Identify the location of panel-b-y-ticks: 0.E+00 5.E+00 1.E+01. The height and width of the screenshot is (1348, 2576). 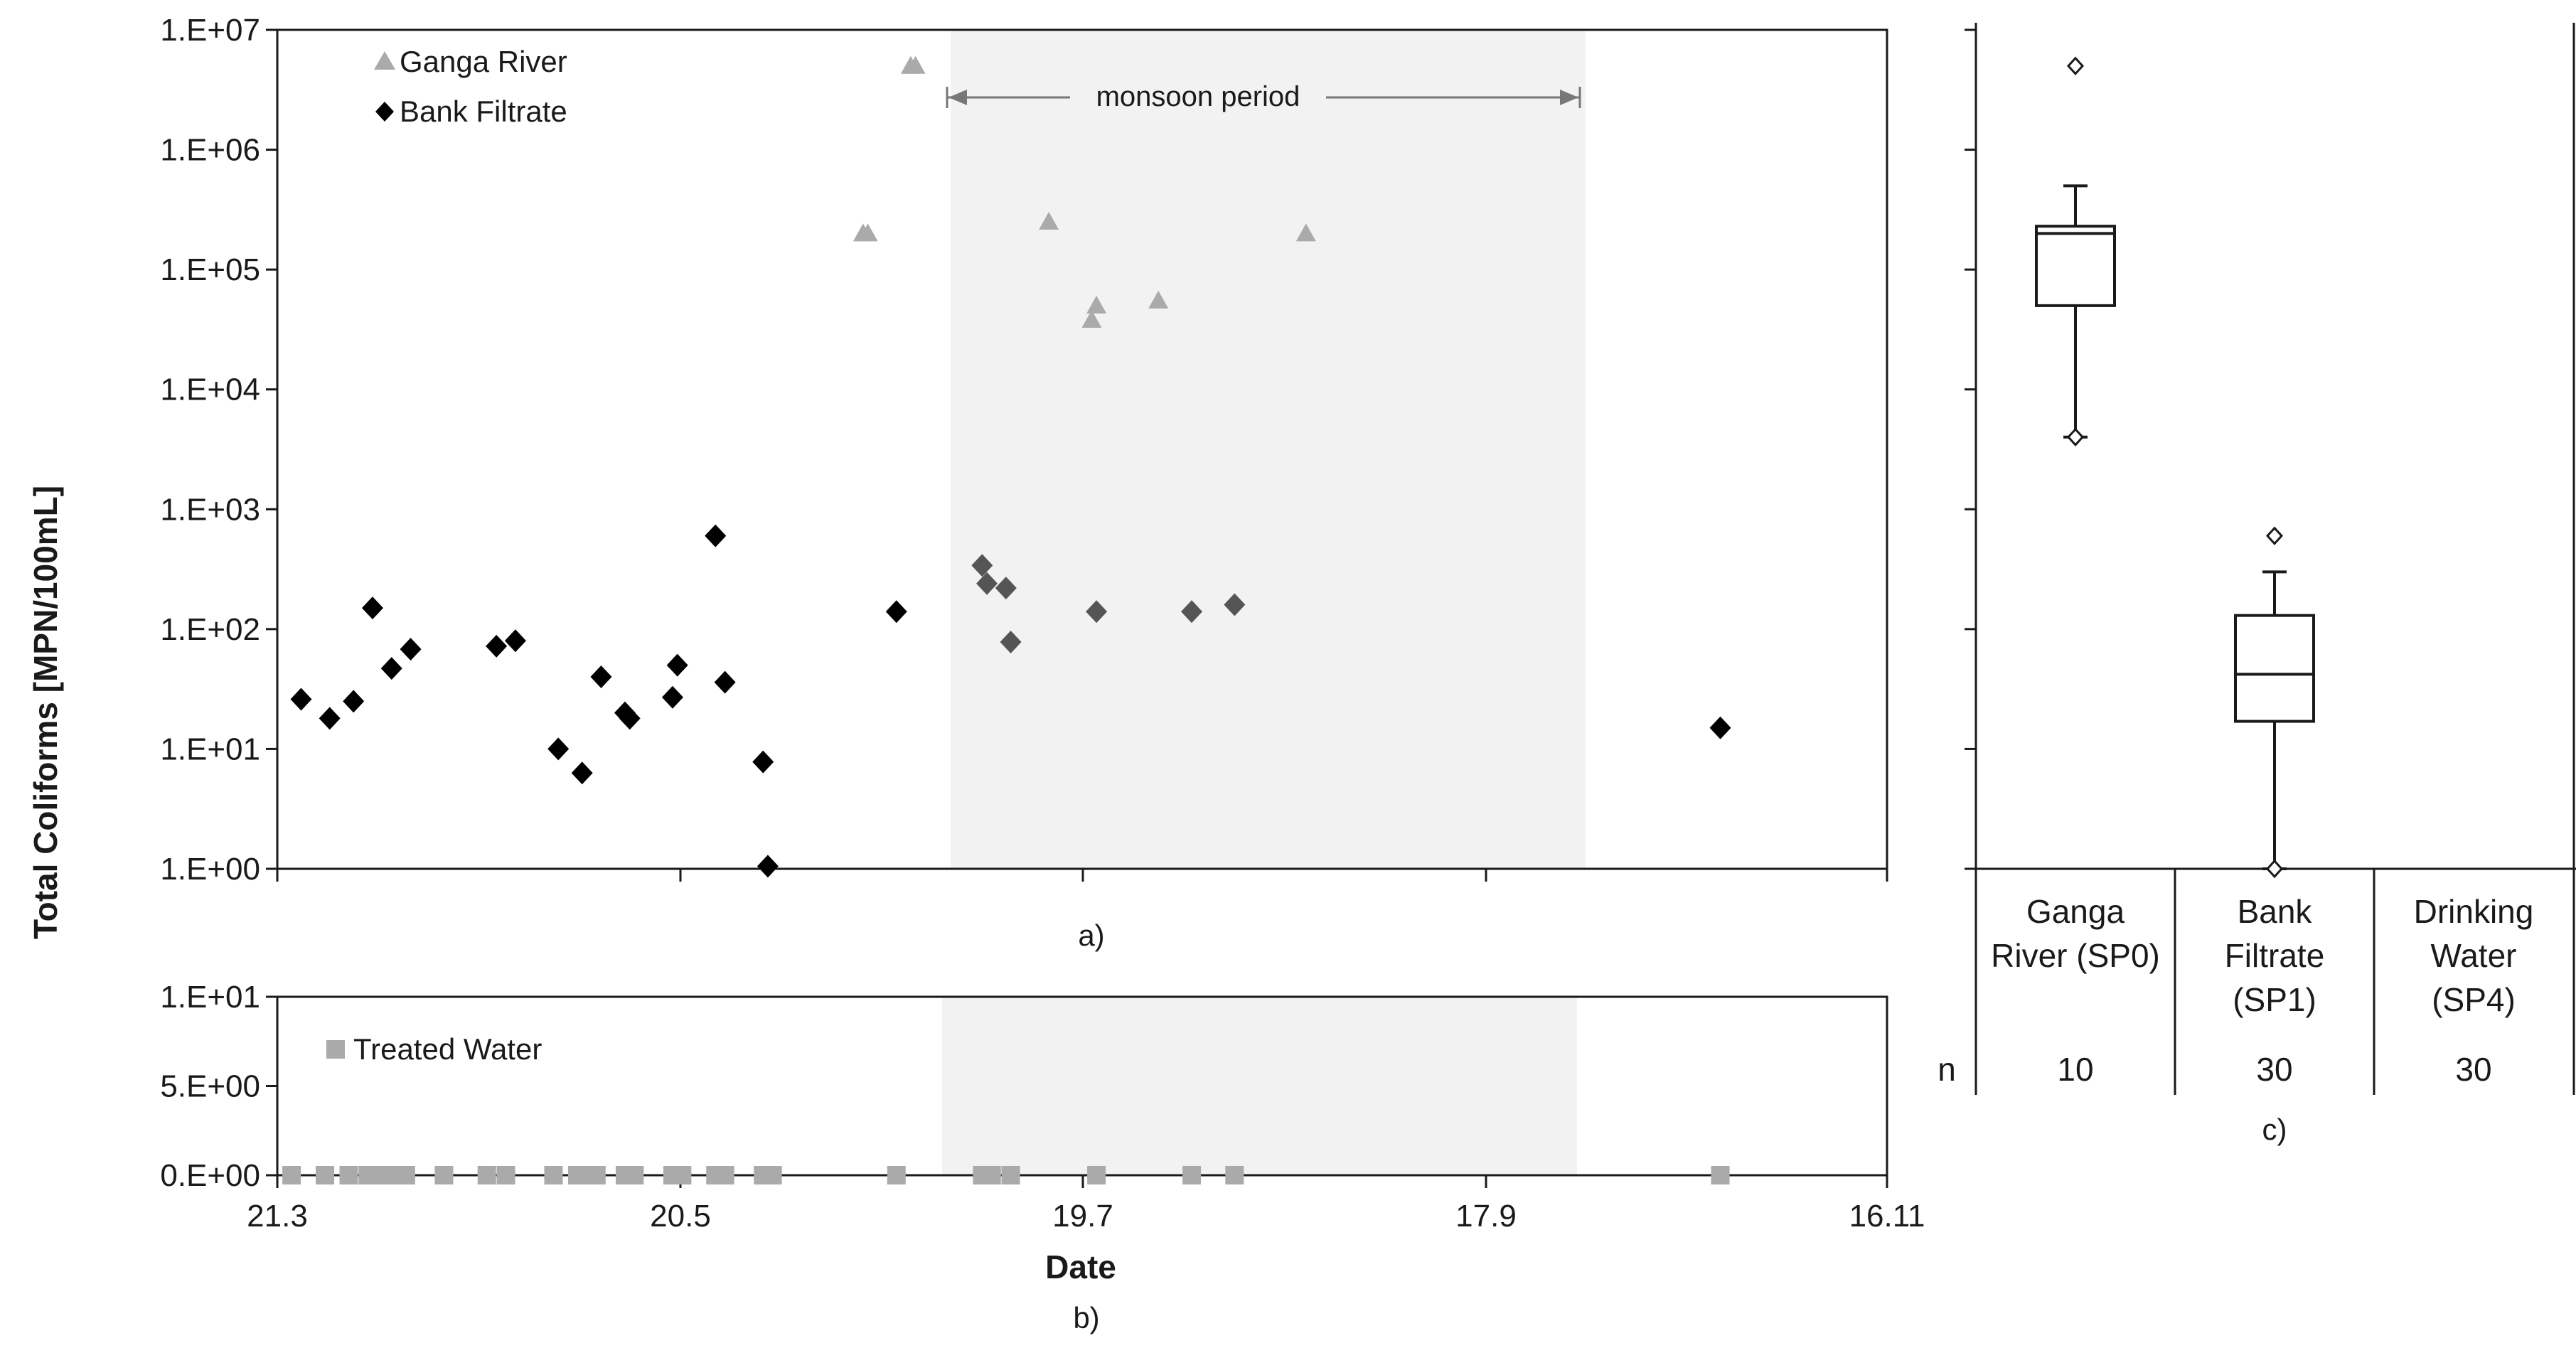
(218, 1086).